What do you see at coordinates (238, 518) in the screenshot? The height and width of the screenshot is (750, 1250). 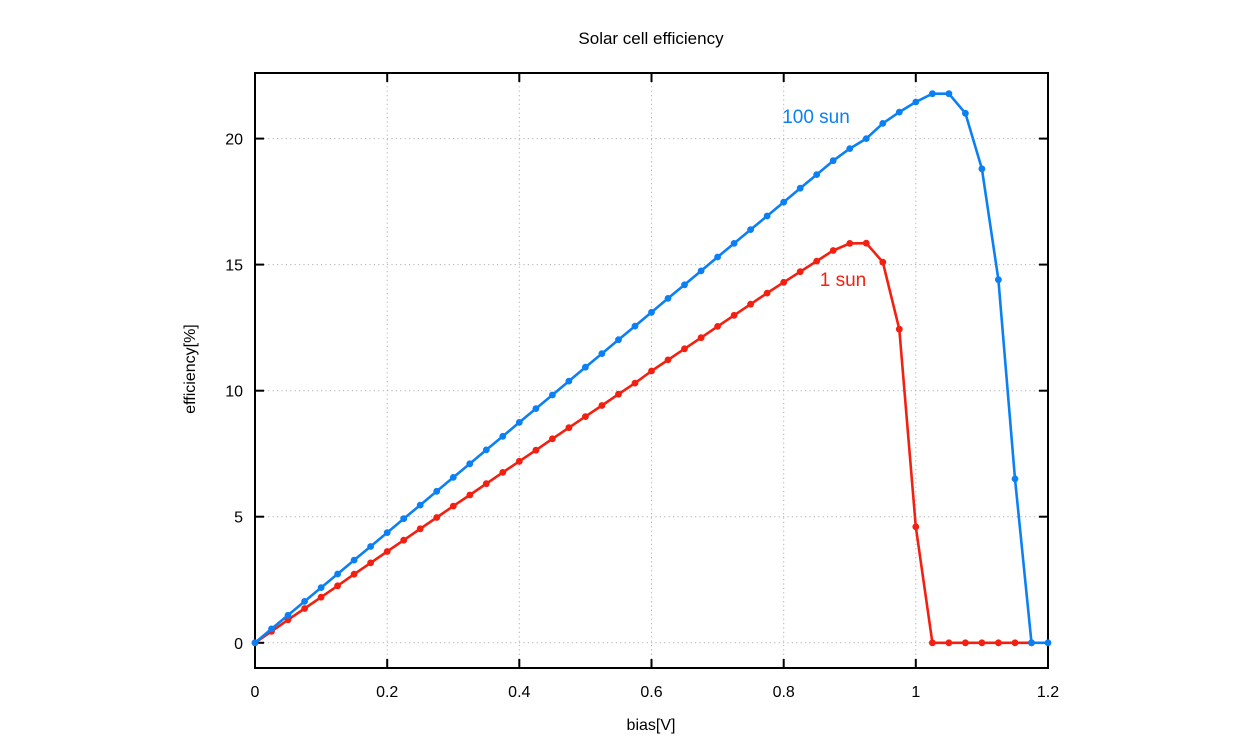 I see `y-tick-label: 5` at bounding box center [238, 518].